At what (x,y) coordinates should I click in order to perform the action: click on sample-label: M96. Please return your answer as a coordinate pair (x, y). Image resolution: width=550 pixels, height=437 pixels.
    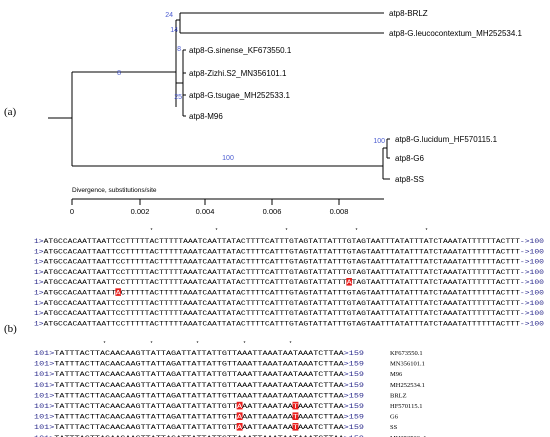
    Looking at the image, I should click on (396, 374).